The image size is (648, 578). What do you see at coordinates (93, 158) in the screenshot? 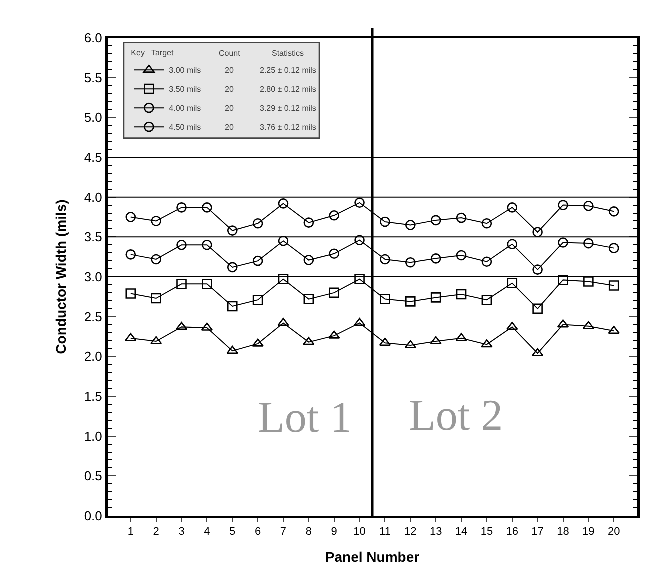
I see `y-tick-label: 4.5` at bounding box center [93, 158].